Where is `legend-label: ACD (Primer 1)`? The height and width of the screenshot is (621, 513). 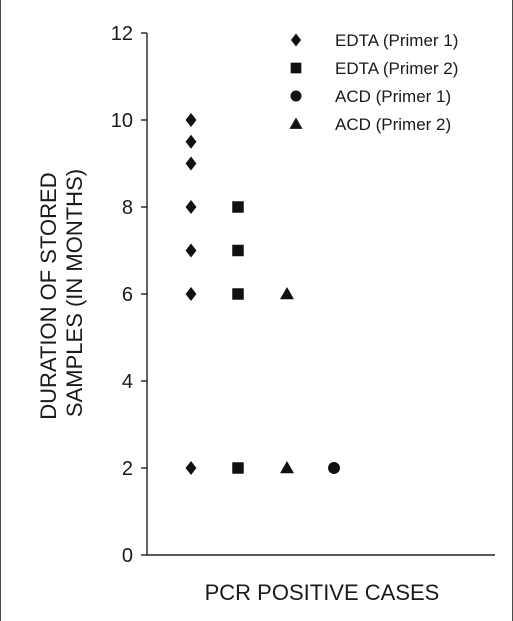
legend-label: ACD (Primer 1) is located at coordinates (393, 96).